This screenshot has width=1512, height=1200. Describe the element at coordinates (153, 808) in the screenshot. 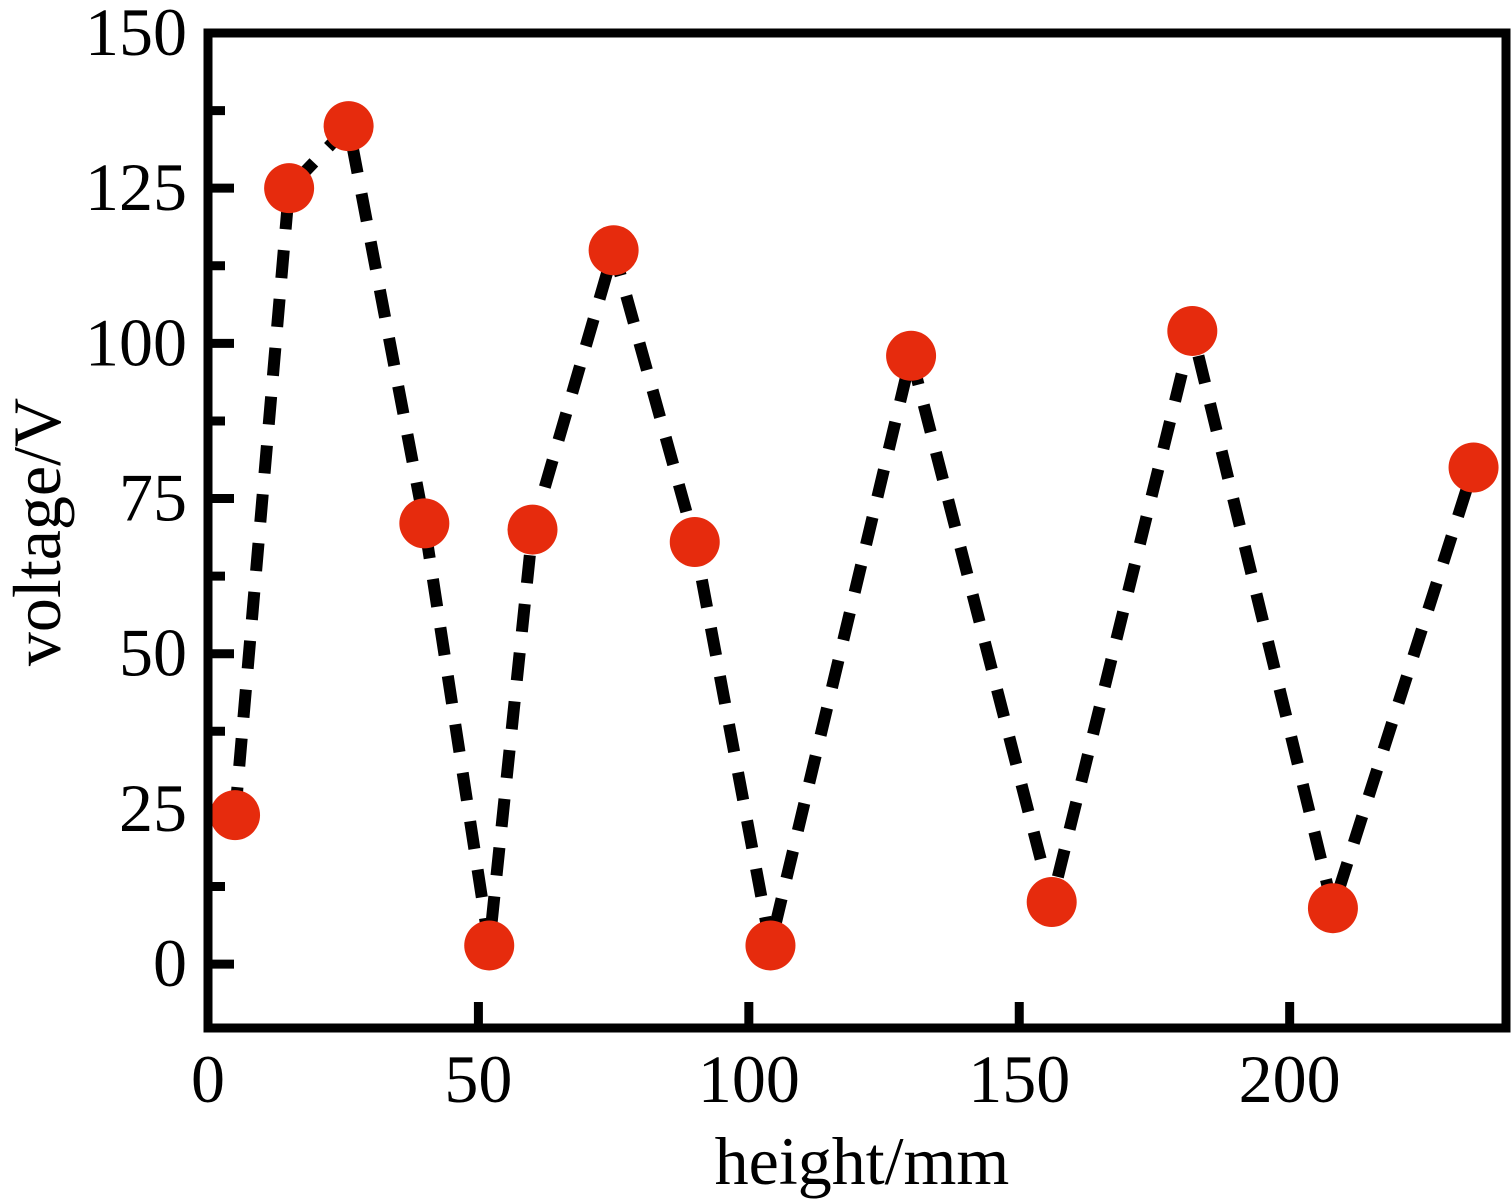

I see `y-tick-label: 25` at that location.